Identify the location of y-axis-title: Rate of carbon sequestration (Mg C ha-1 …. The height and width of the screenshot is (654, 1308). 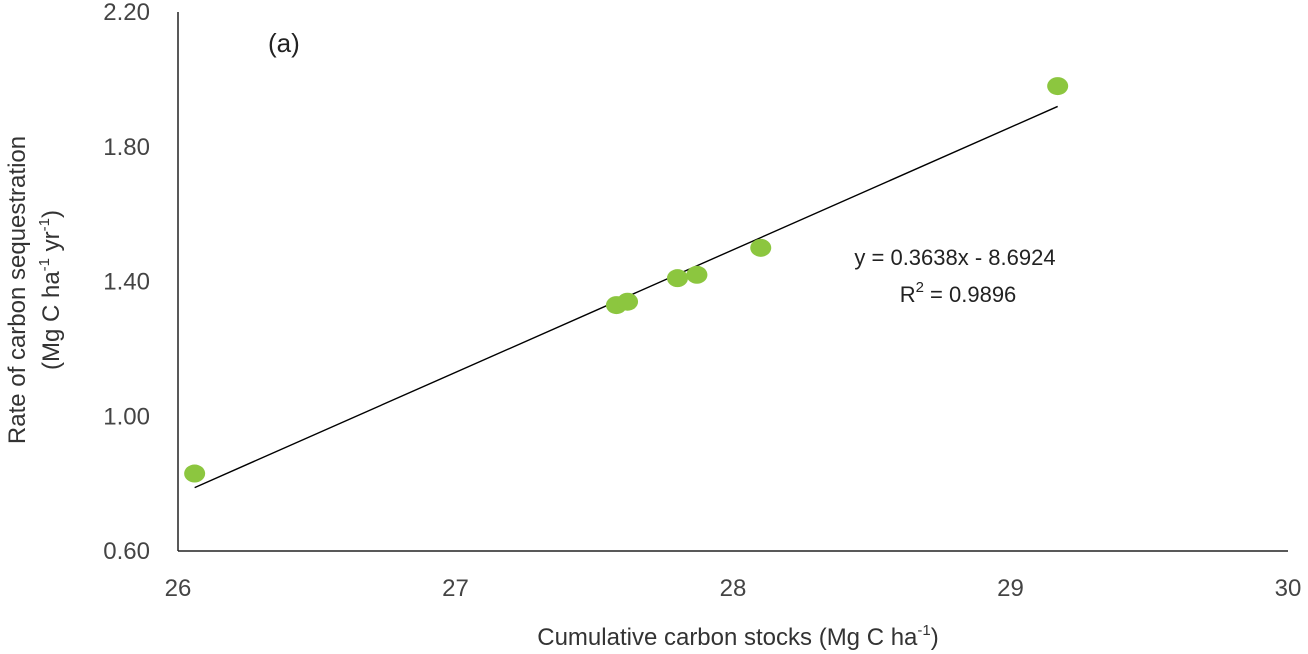
(34, 290).